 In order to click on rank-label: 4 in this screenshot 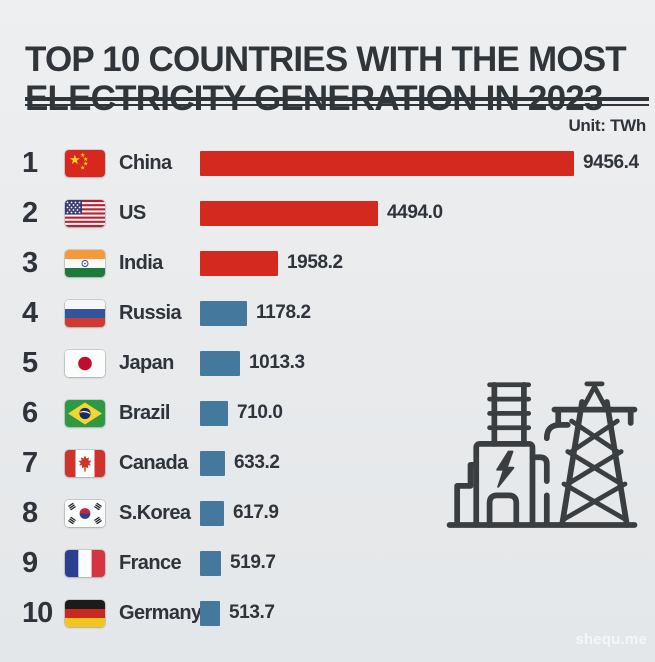, I will do `click(30, 312)`.